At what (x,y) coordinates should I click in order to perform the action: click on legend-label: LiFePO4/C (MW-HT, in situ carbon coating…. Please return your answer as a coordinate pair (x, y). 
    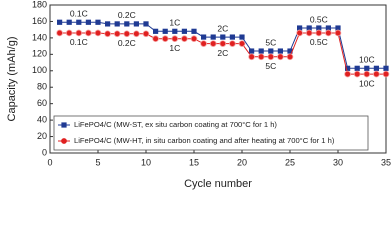
    Looking at the image, I should click on (204, 140).